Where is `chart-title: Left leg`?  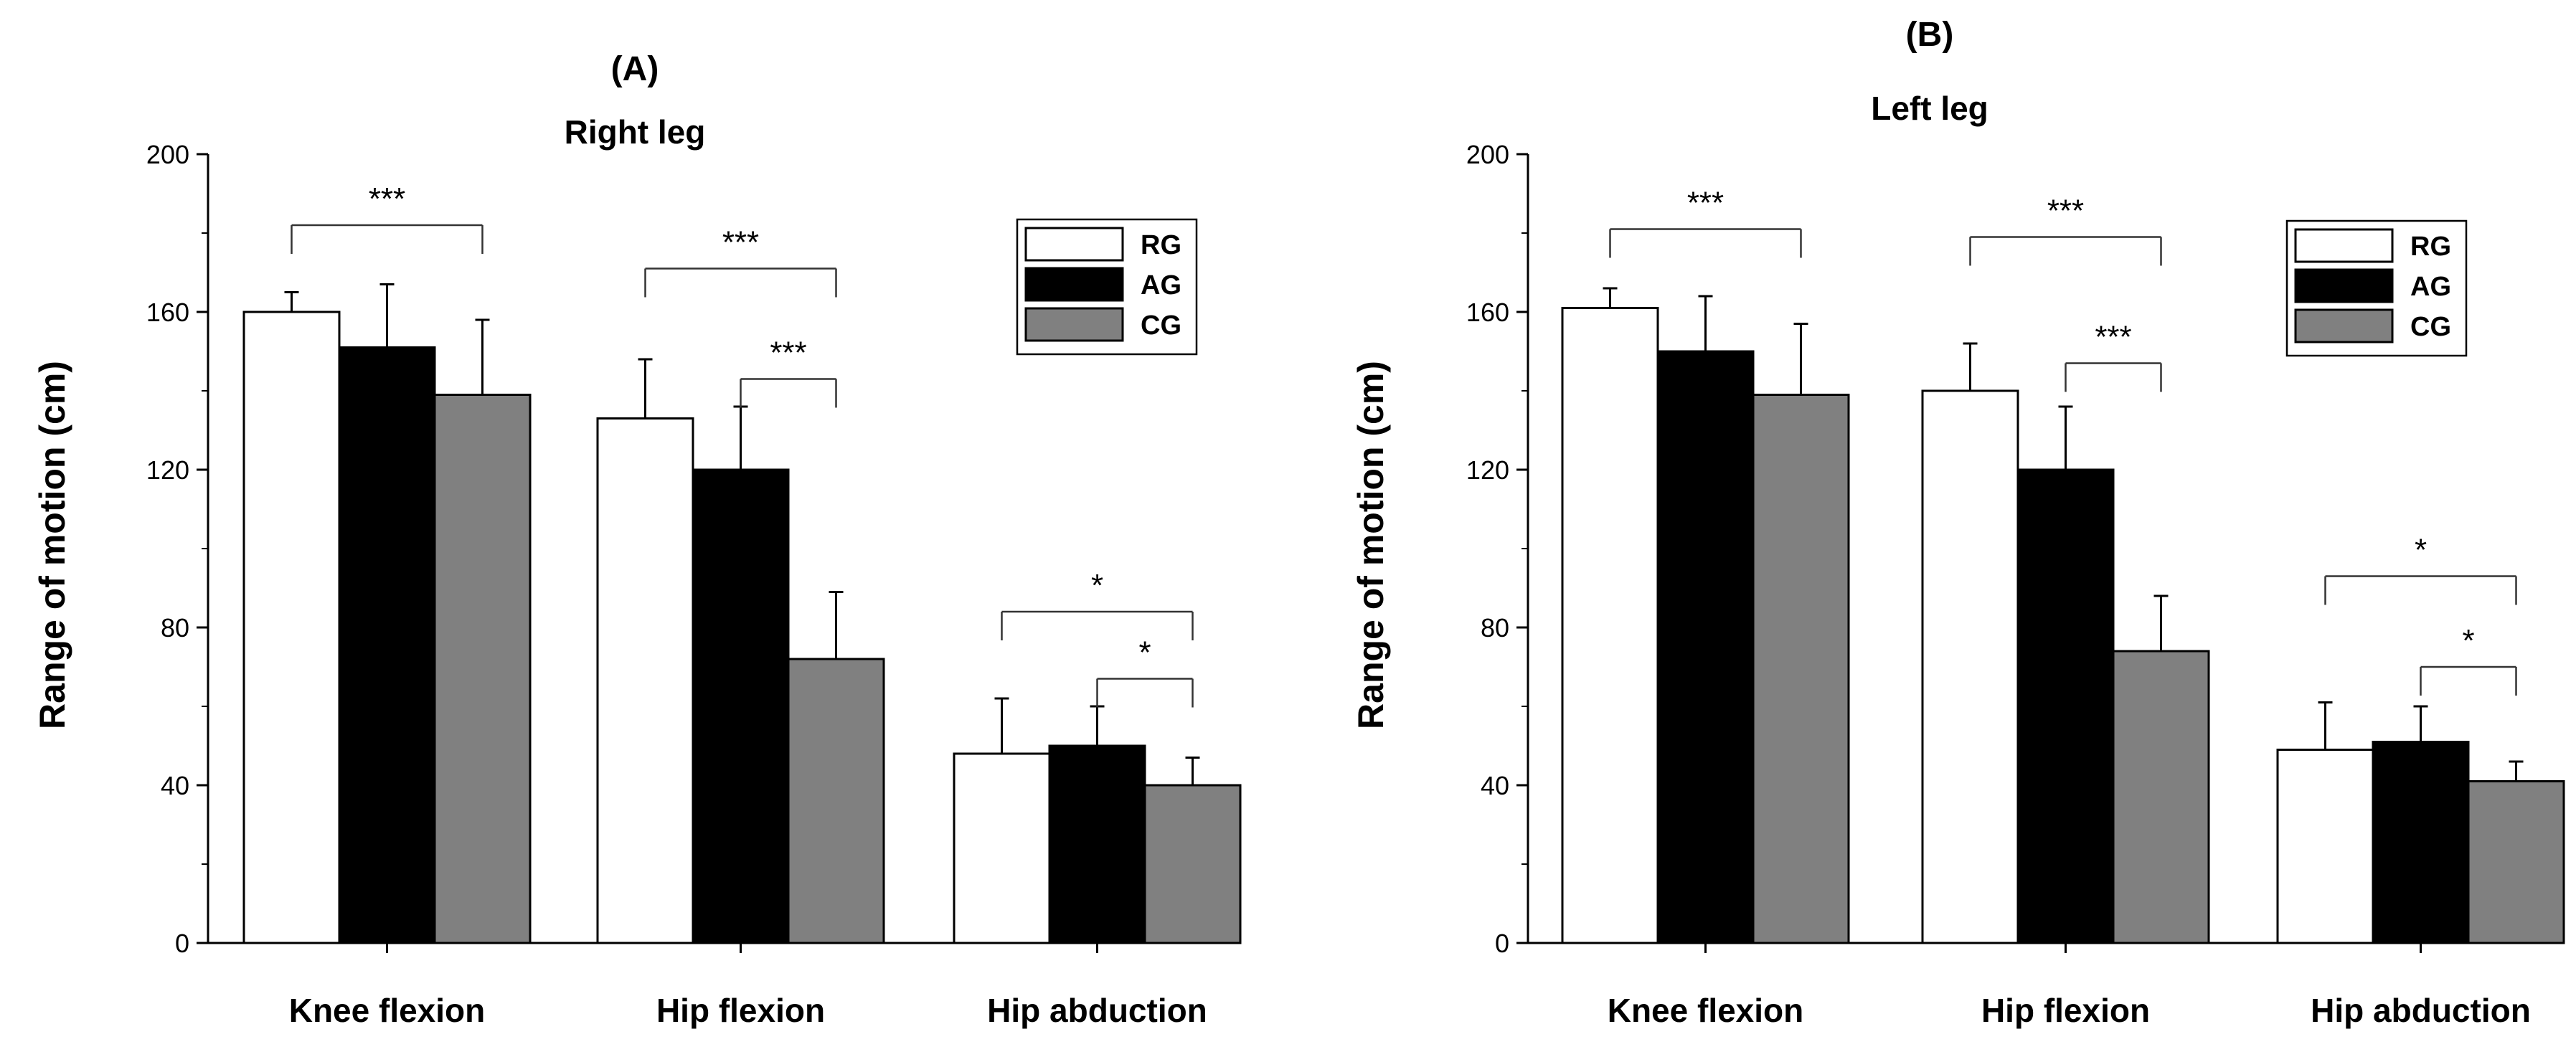
chart-title: Left leg is located at coordinates (1929, 108).